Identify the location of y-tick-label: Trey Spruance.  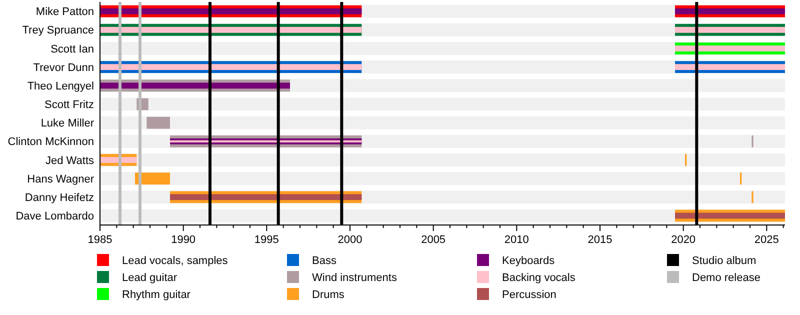
(58, 30).